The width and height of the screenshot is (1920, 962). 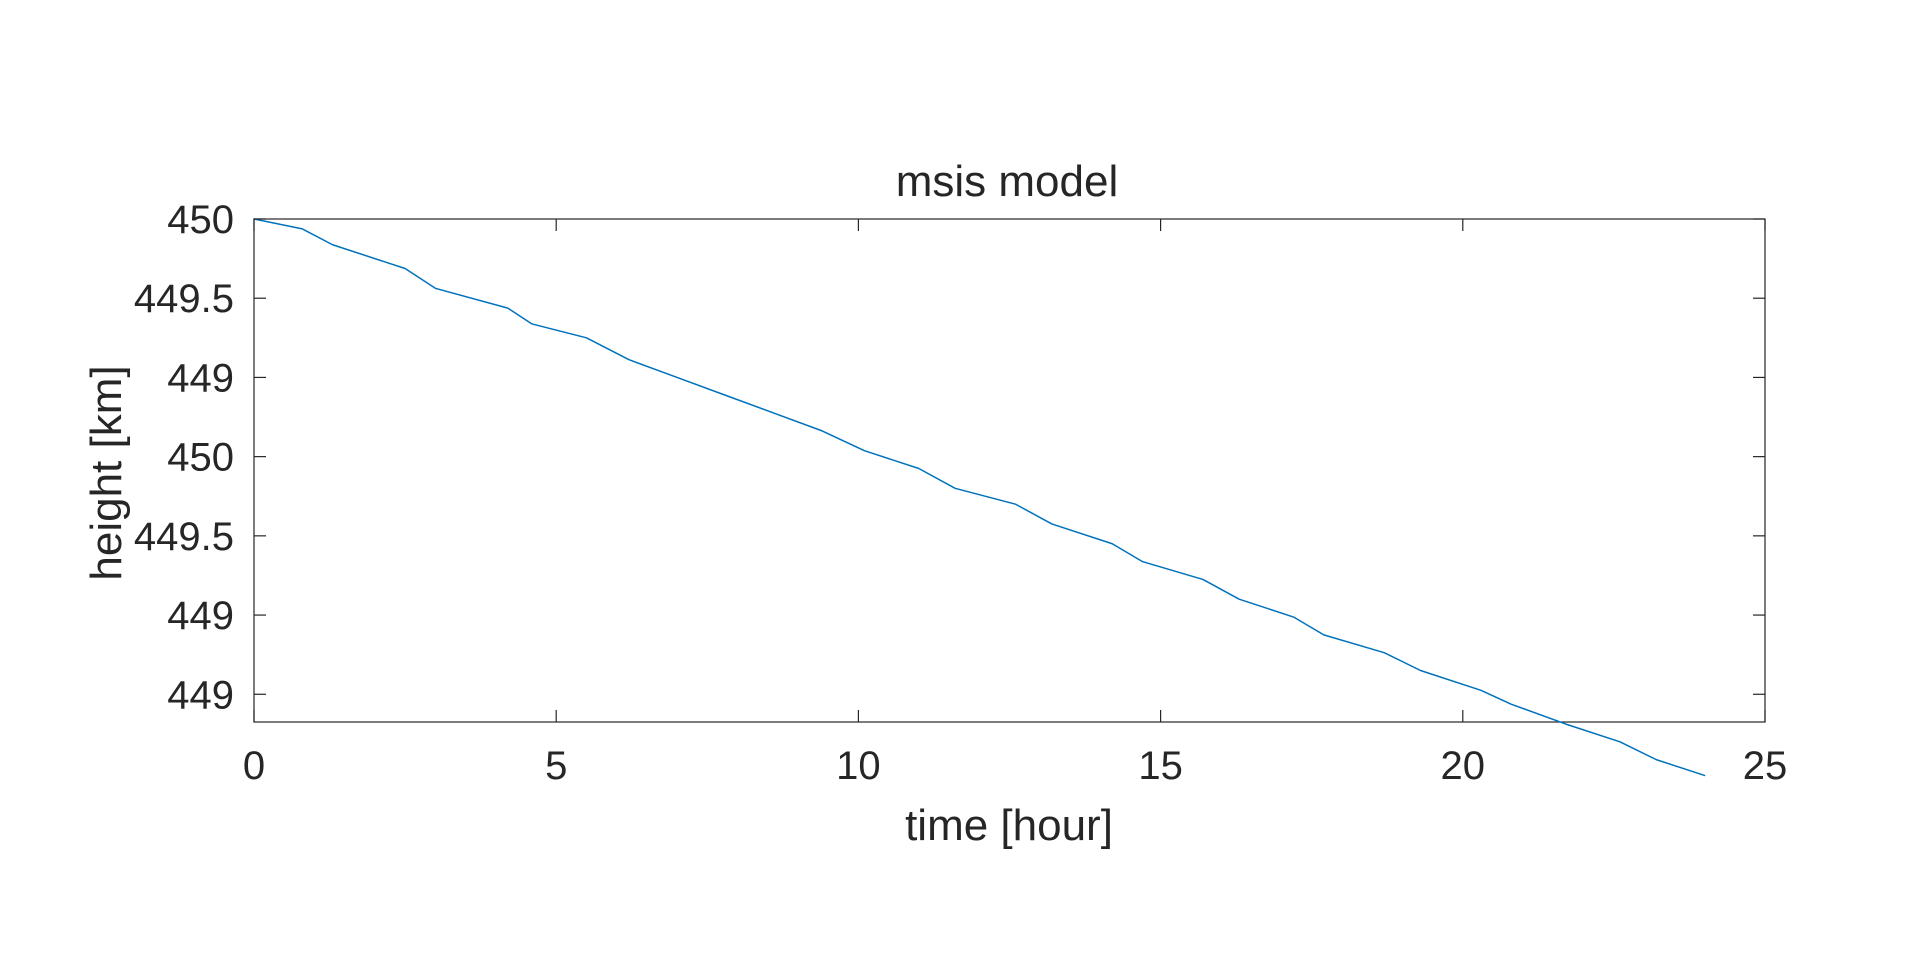 I want to click on x-axis-label: time [hour], so click(x=1009, y=825).